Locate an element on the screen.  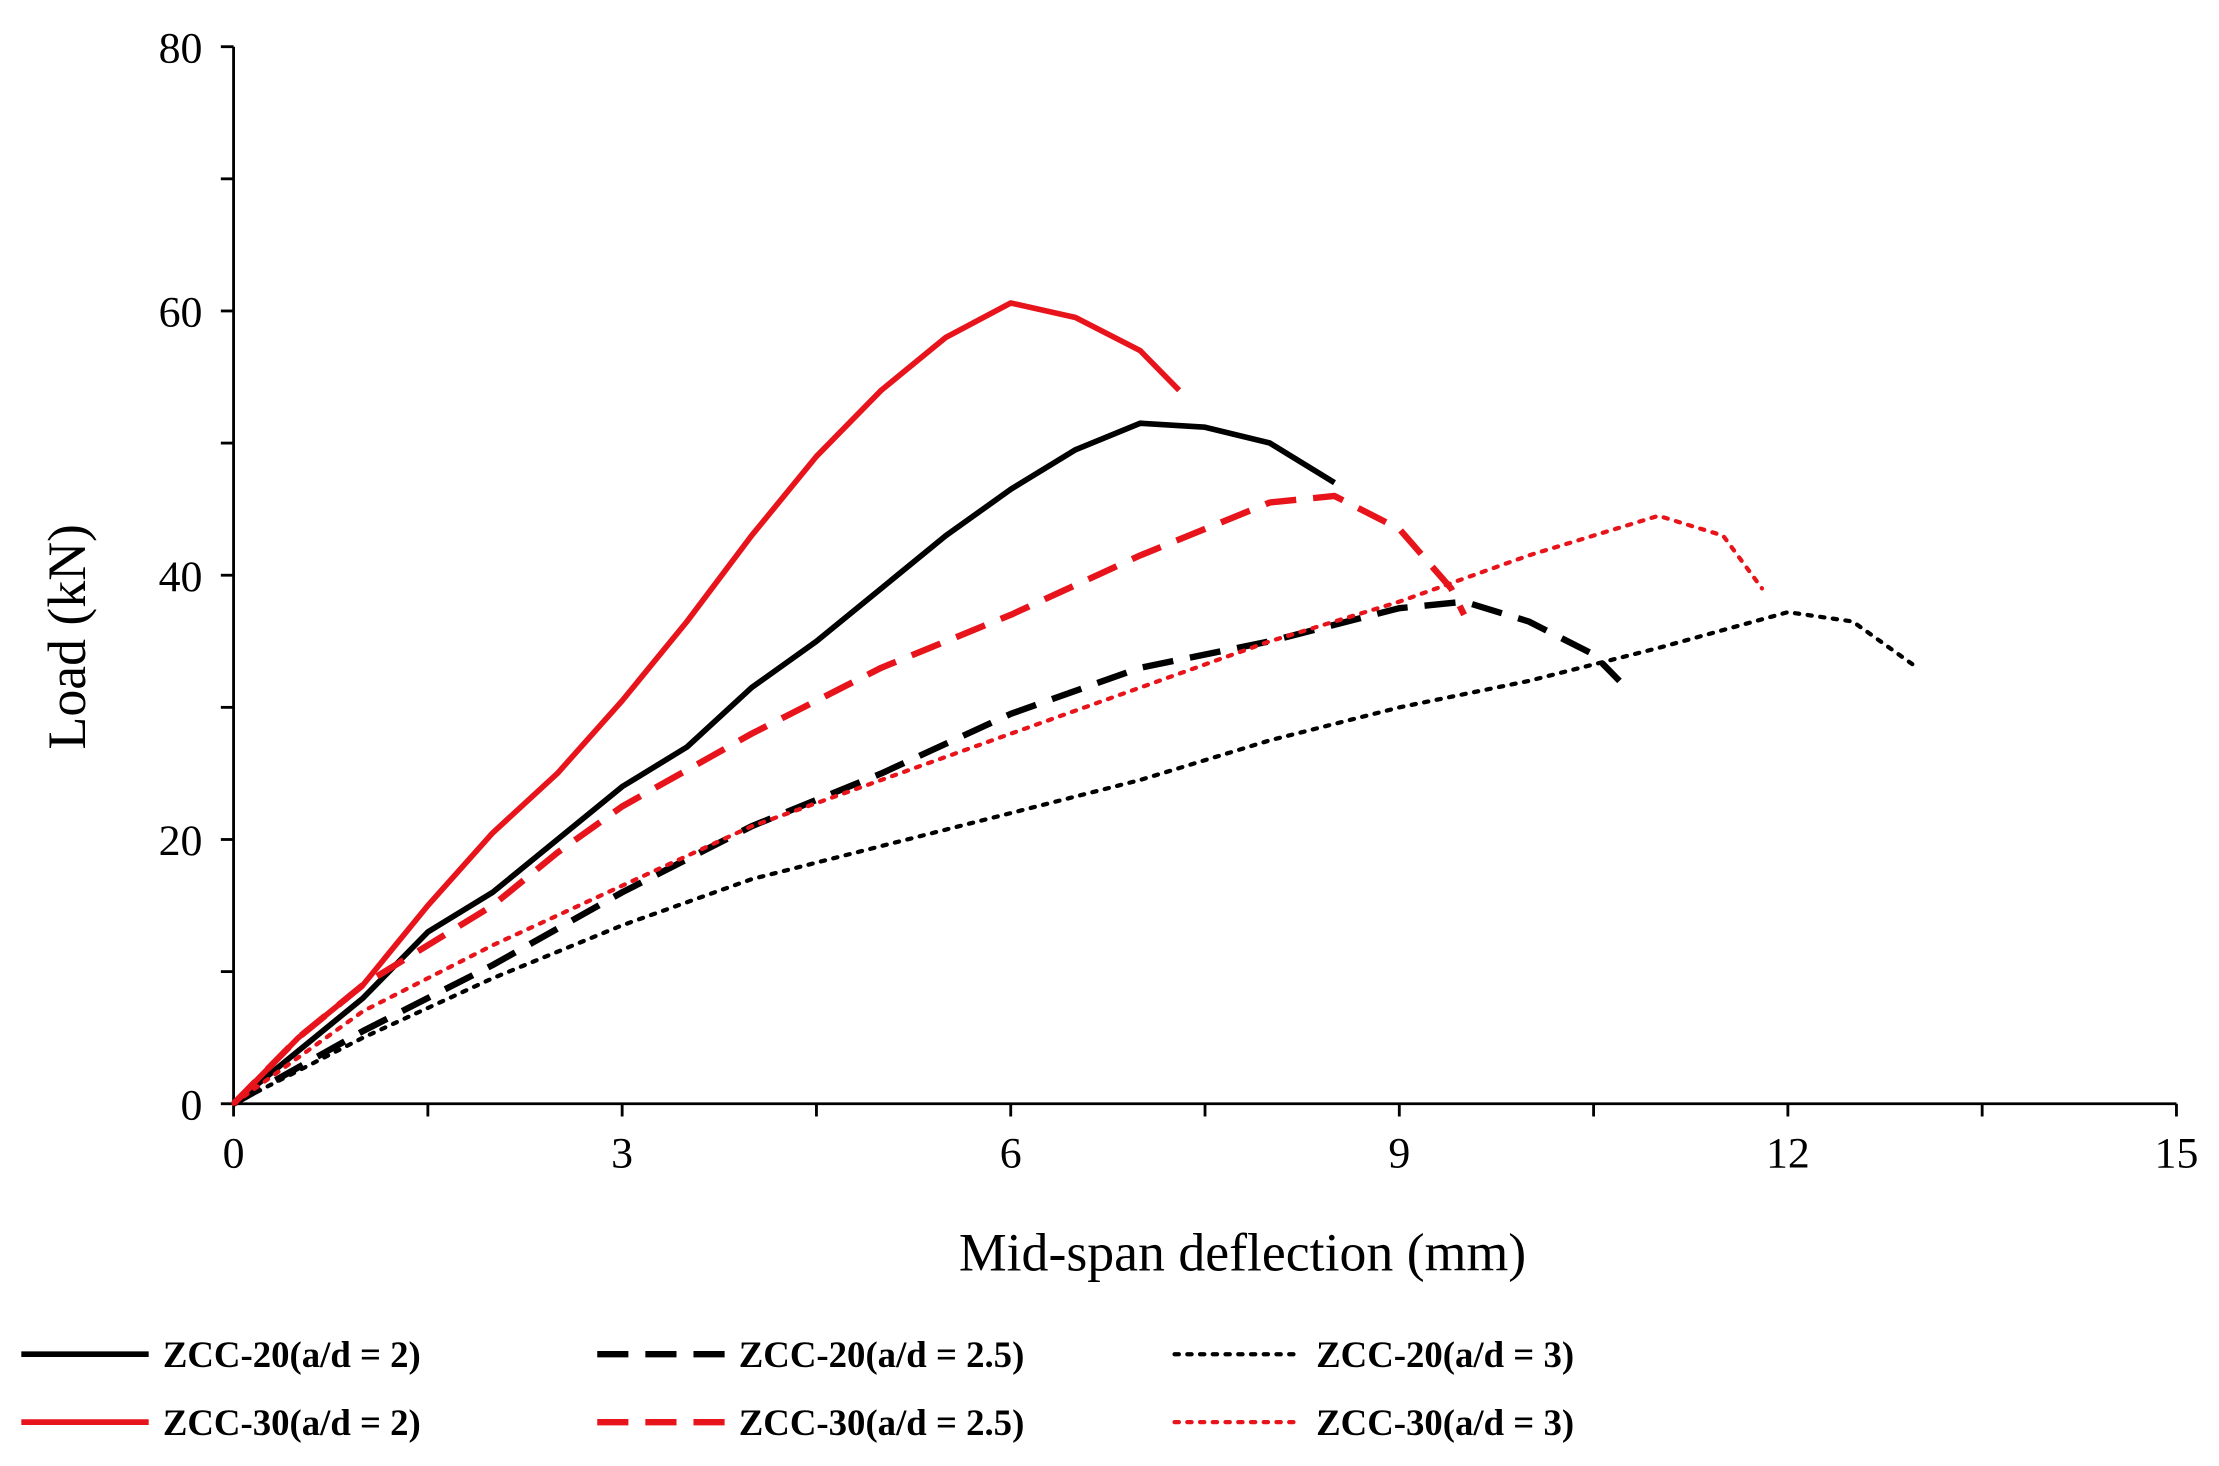
legend-label-4: ZCC-30(a/d = 2) is located at coordinates (292, 1422).